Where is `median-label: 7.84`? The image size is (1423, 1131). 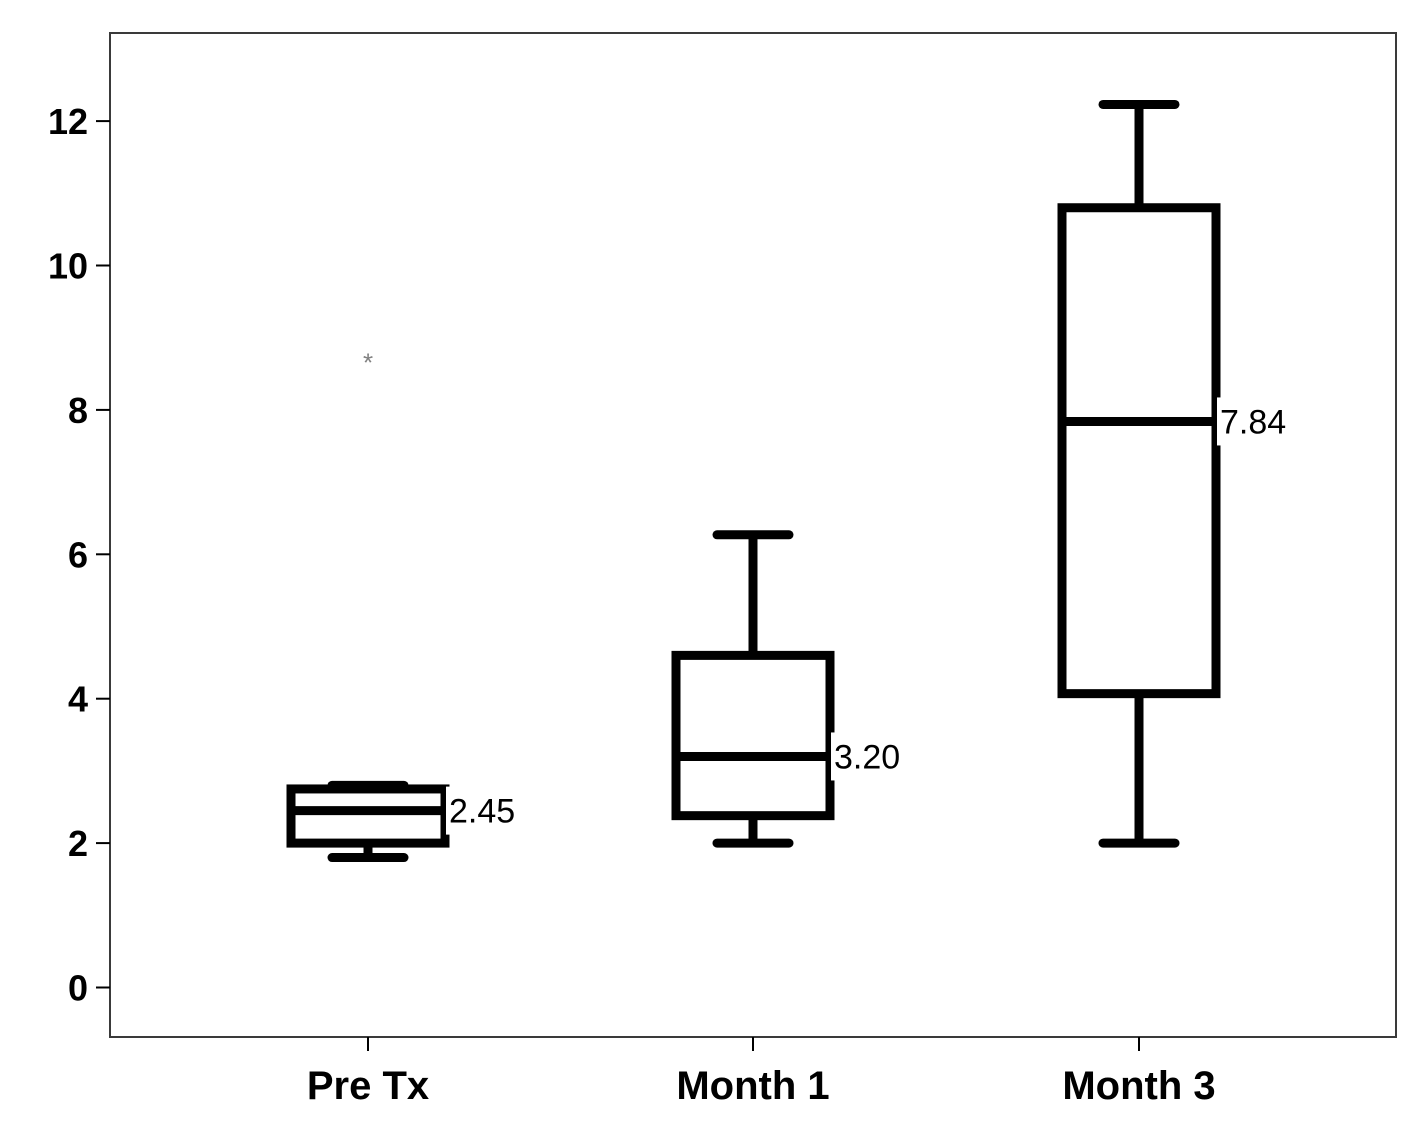 median-label: 7.84 is located at coordinates (1253, 422).